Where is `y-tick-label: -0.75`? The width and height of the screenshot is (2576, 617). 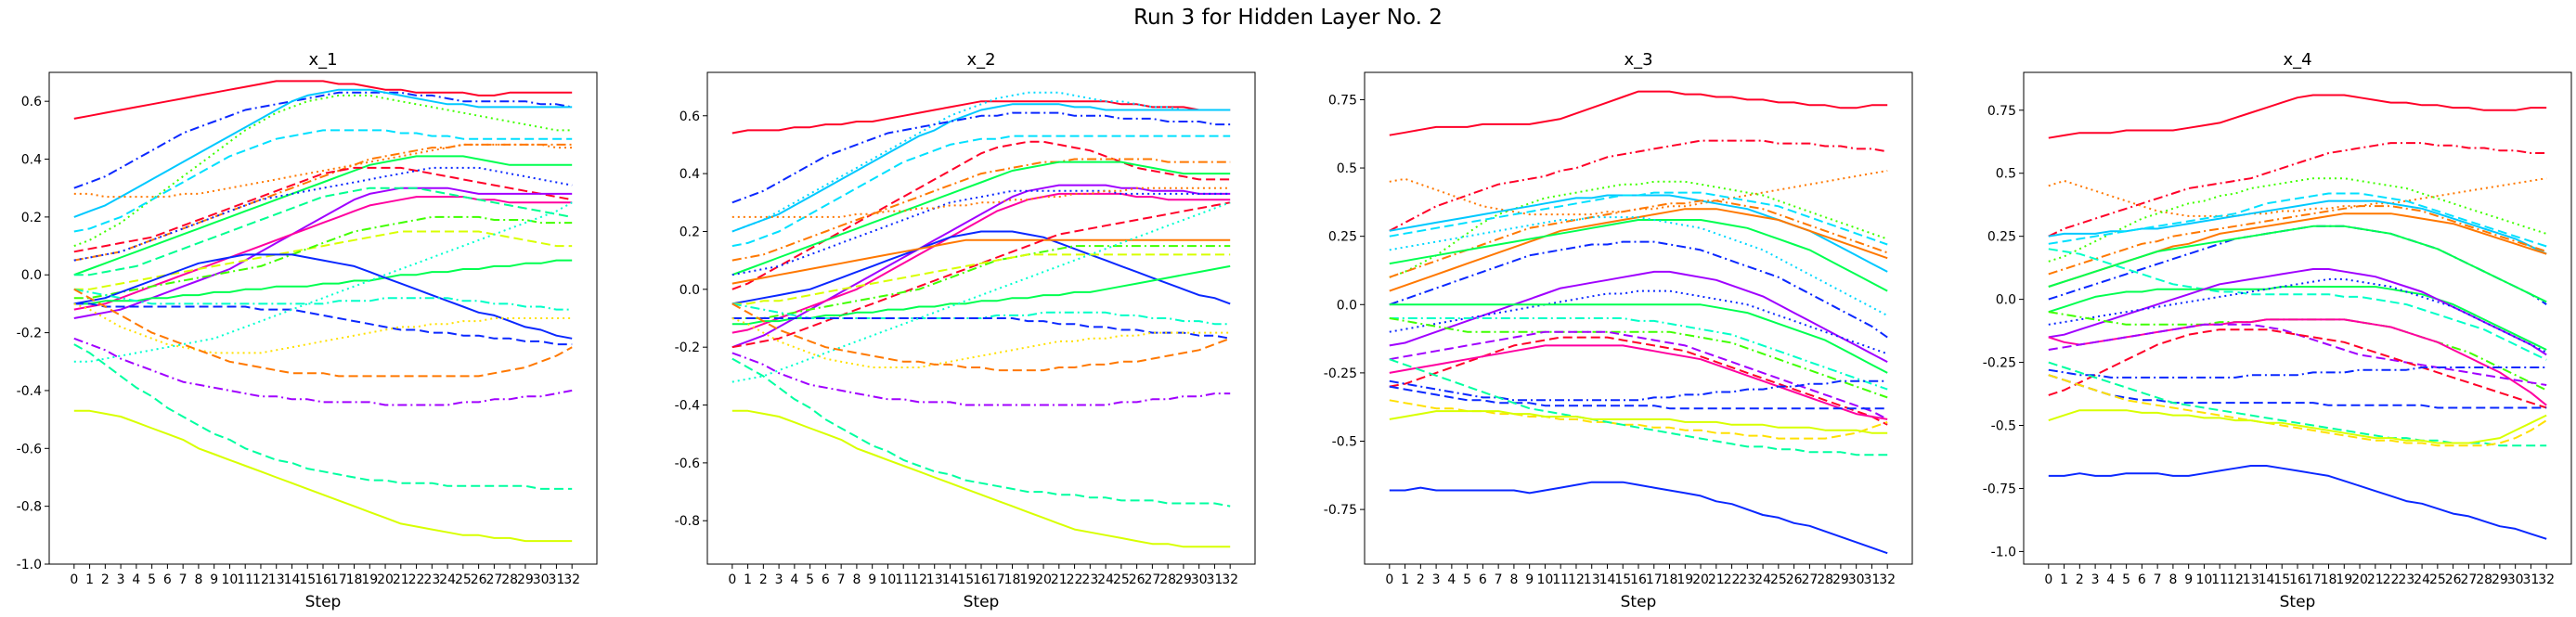
y-tick-label: -0.75 is located at coordinates (1999, 489).